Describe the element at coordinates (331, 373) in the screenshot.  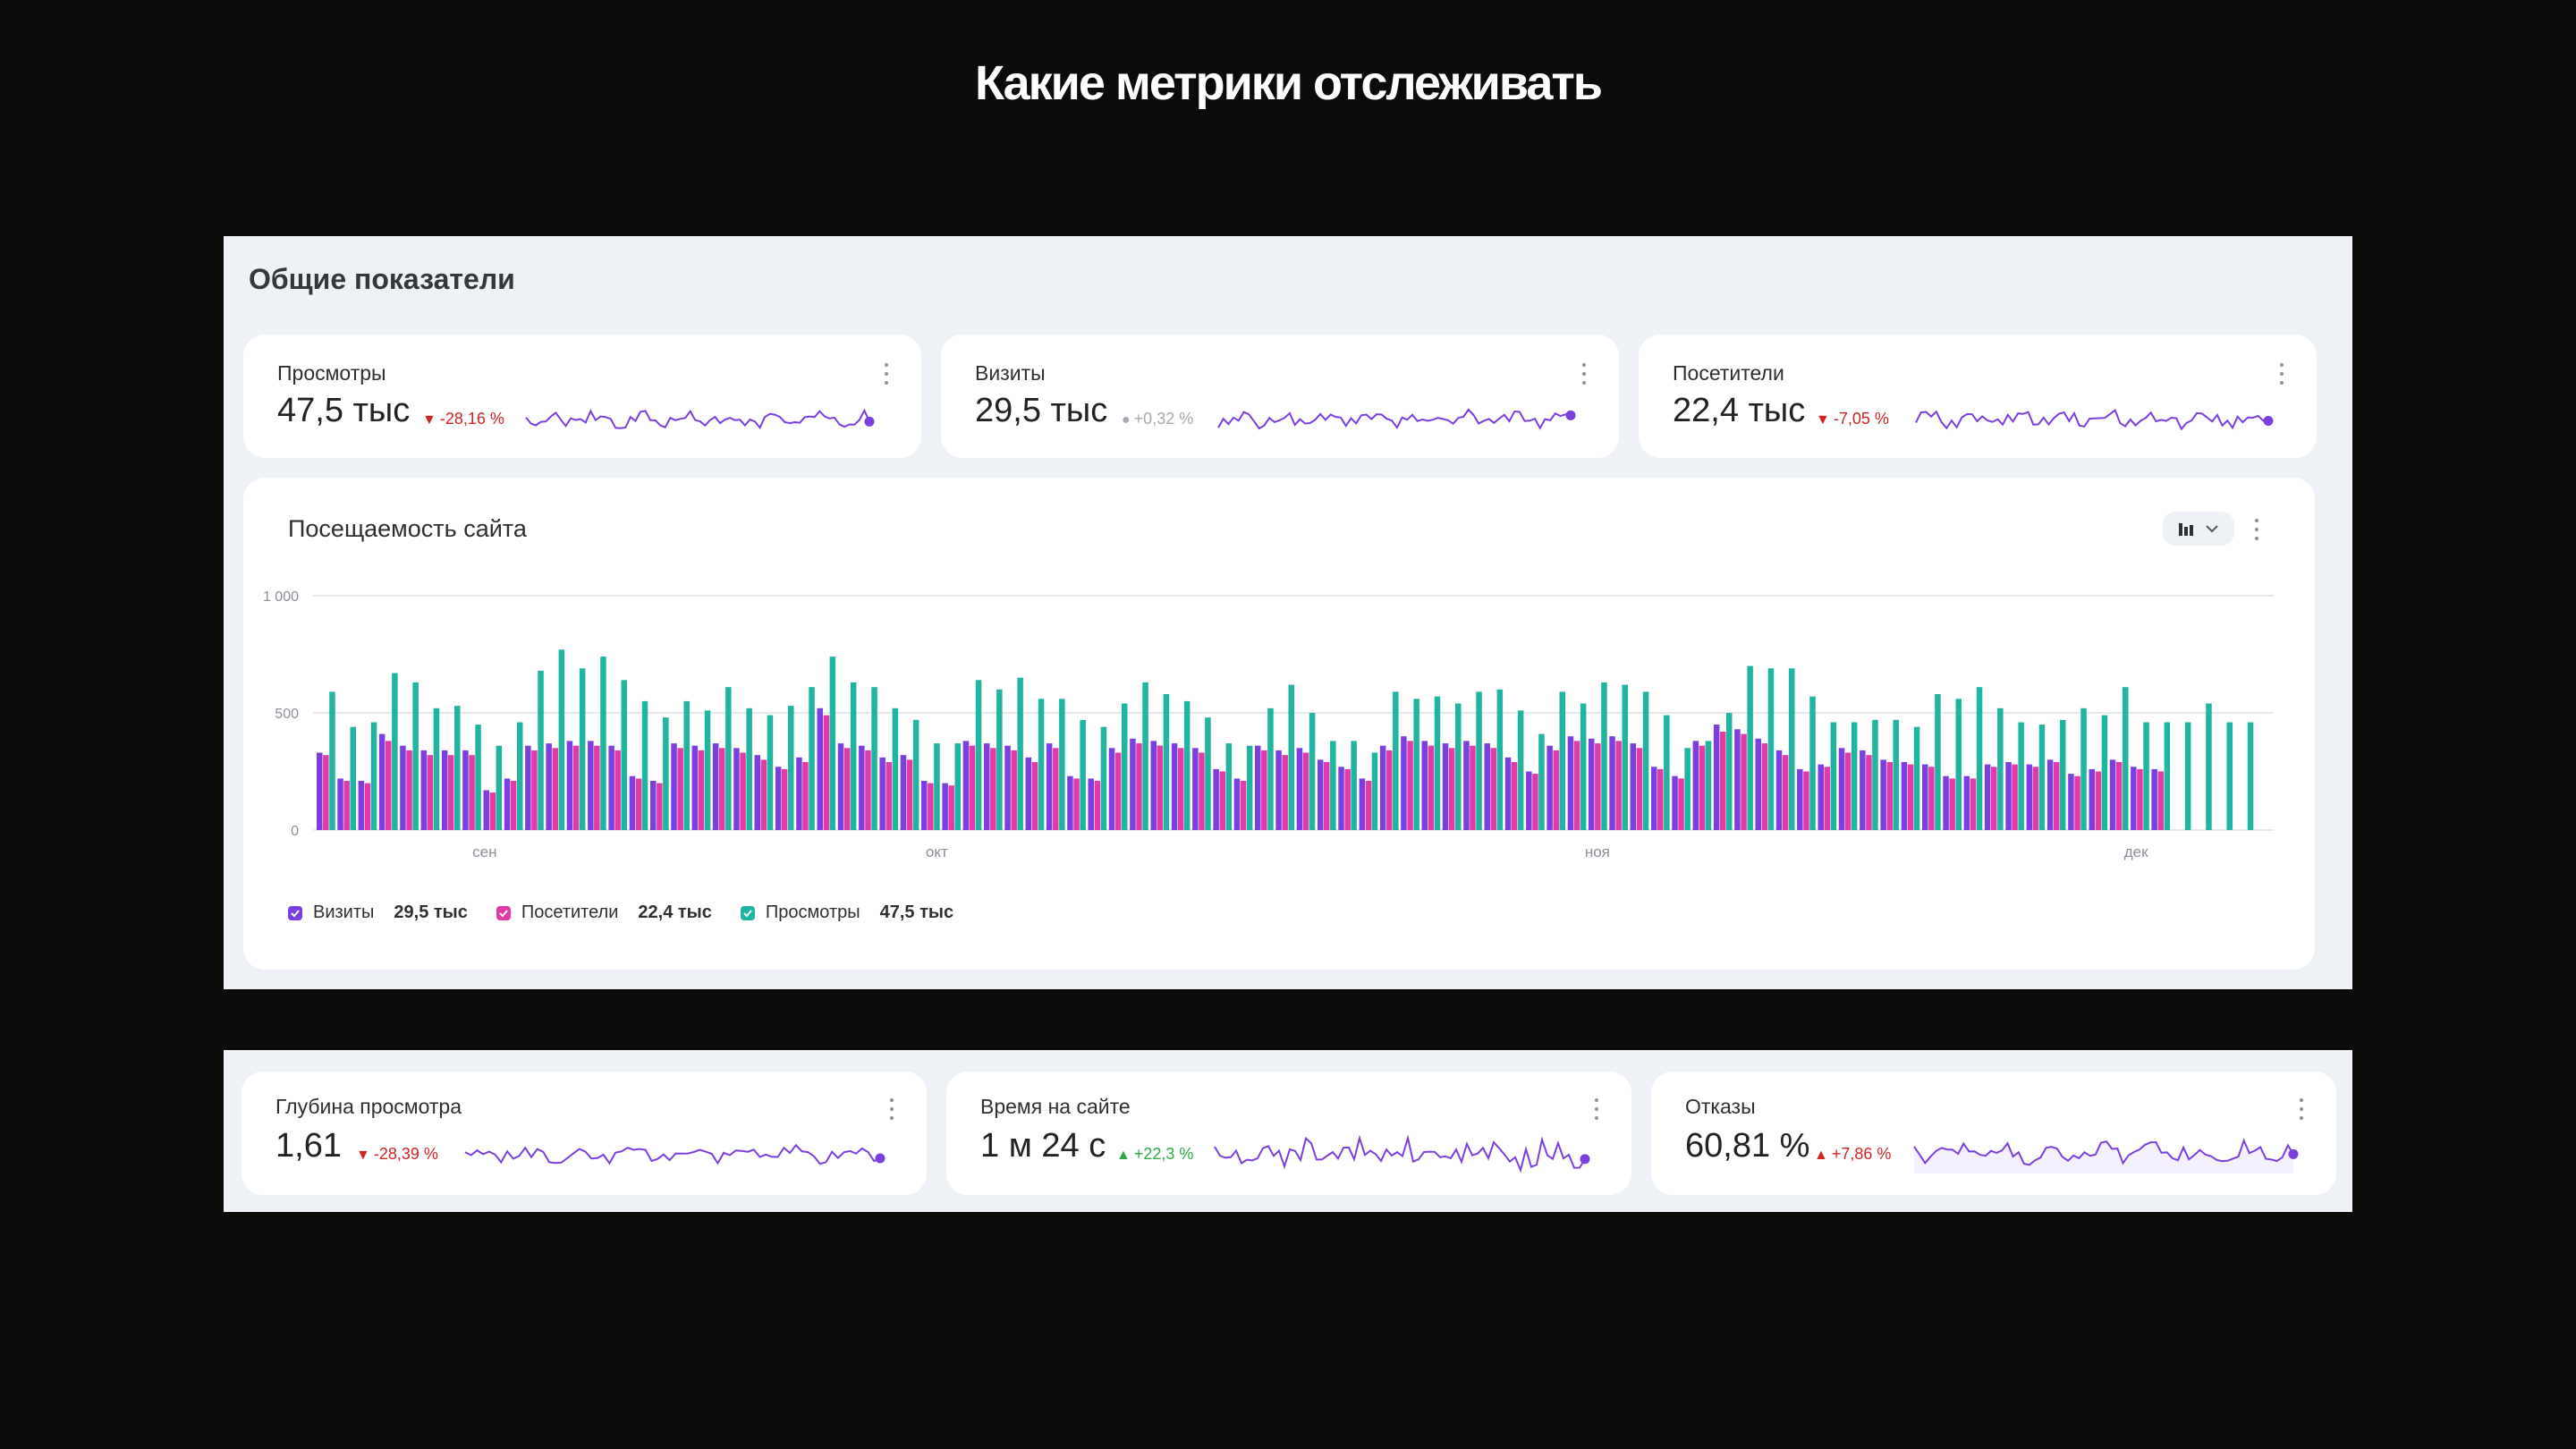
I see `kpi-label: Просмотры` at that location.